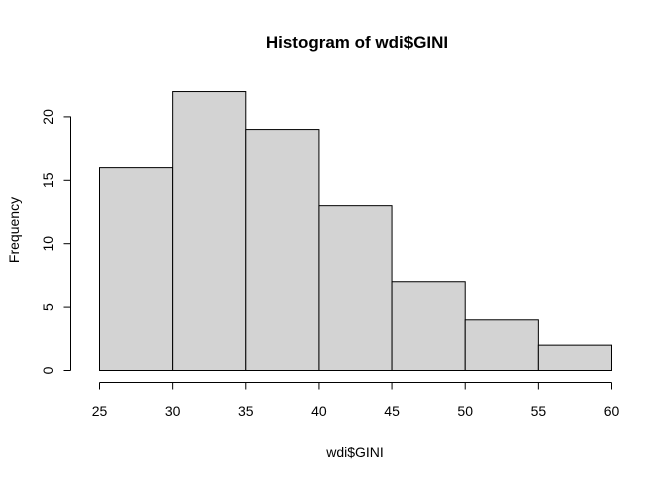  What do you see at coordinates (48, 244) in the screenshot?
I see `y-tick-label: 10` at bounding box center [48, 244].